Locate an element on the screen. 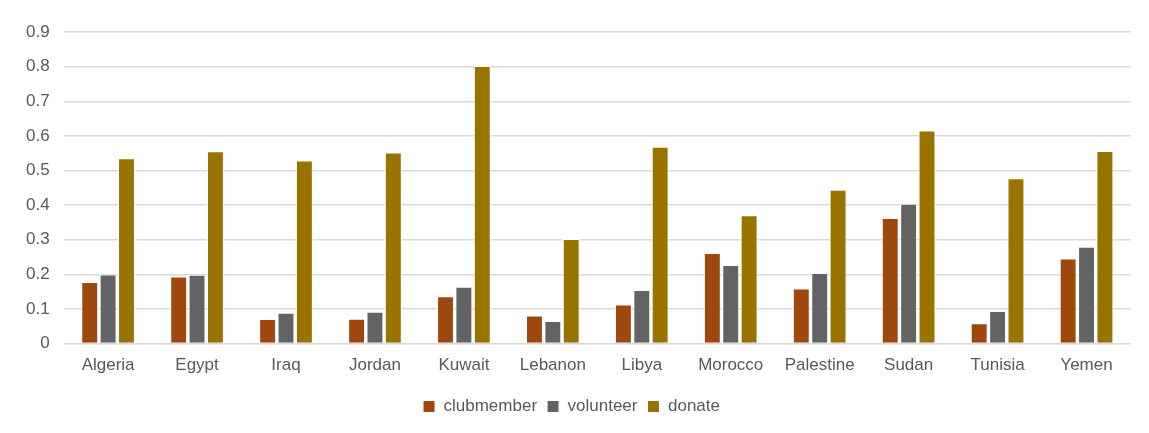 The width and height of the screenshot is (1149, 433). x-tick-label: Algeria is located at coordinates (108, 365).